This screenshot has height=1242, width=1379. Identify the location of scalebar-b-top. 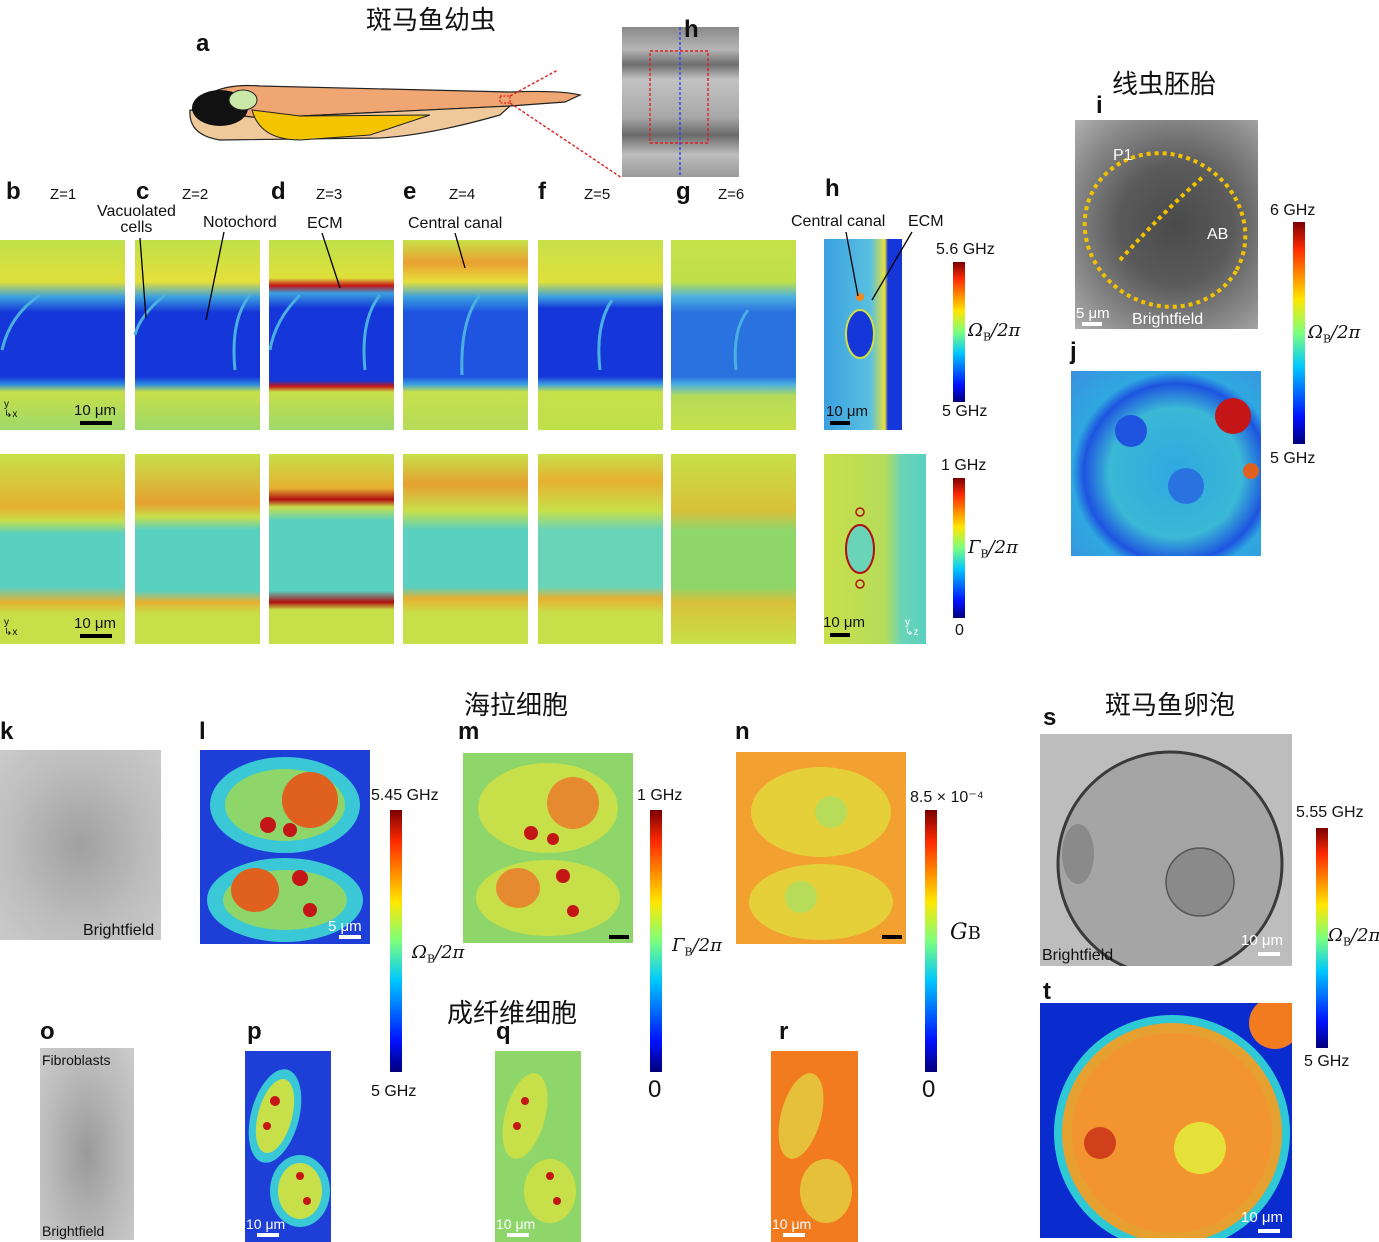
(96, 423).